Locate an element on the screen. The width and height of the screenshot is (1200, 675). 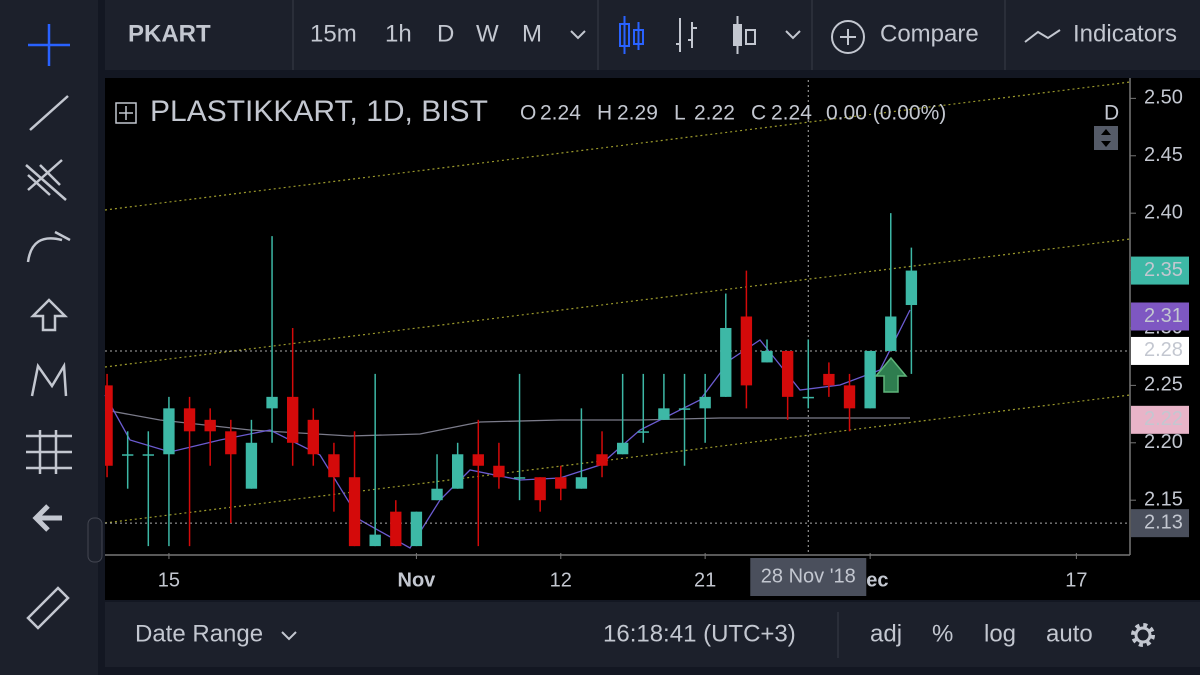
line-tool is located at coordinates (49, 113).